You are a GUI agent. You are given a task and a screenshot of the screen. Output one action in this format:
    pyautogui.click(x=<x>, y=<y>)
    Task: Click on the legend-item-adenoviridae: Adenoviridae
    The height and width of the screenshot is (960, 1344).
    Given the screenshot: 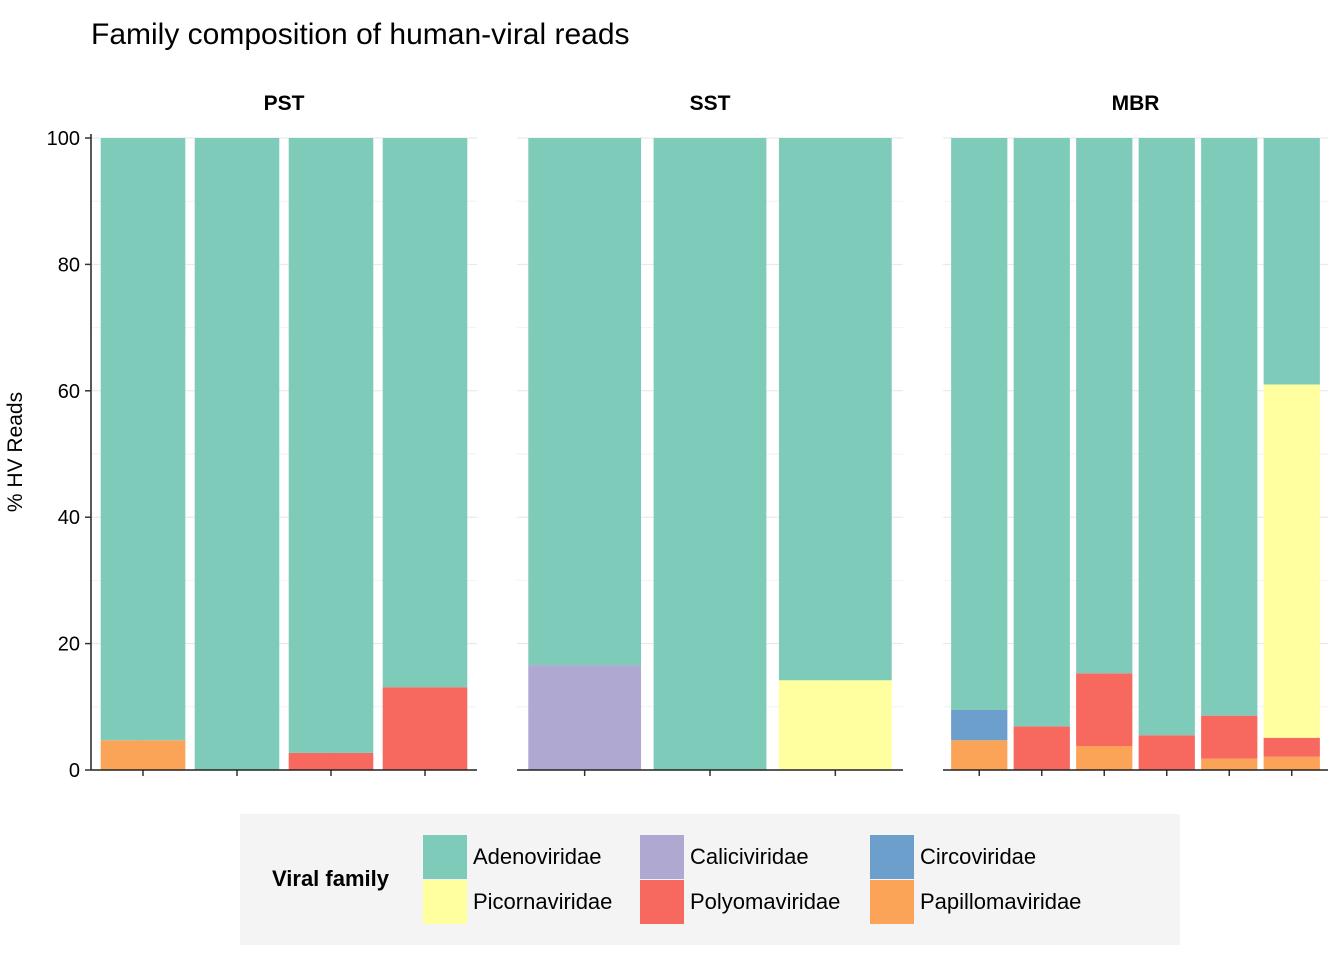 What is the action you would take?
    pyautogui.click(x=512, y=857)
    